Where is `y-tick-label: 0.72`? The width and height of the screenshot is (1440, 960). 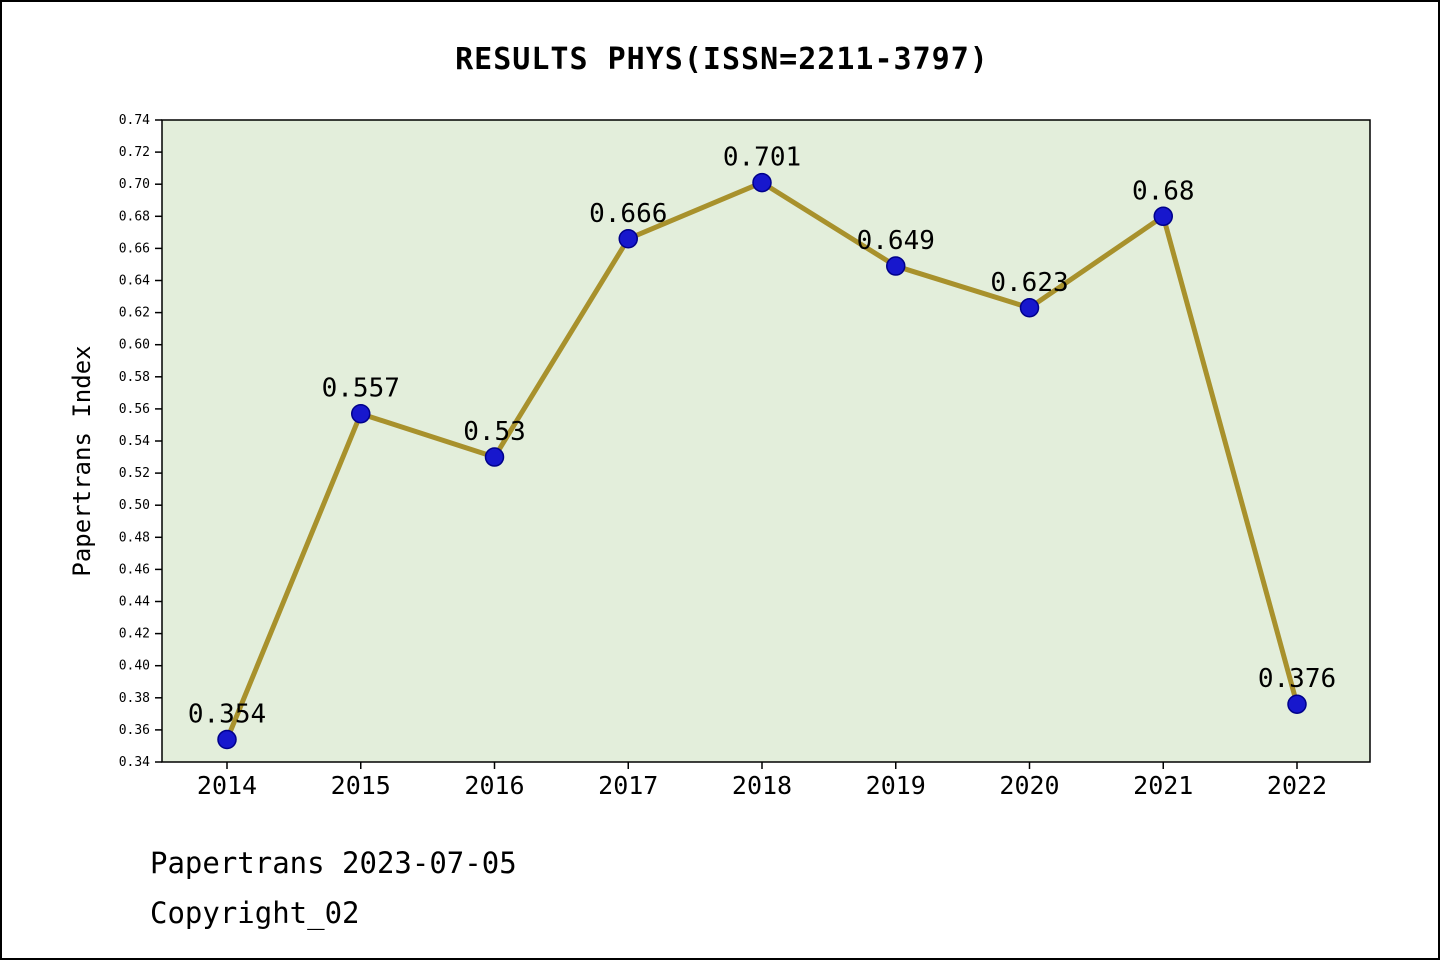 y-tick-label: 0.72 is located at coordinates (134, 152).